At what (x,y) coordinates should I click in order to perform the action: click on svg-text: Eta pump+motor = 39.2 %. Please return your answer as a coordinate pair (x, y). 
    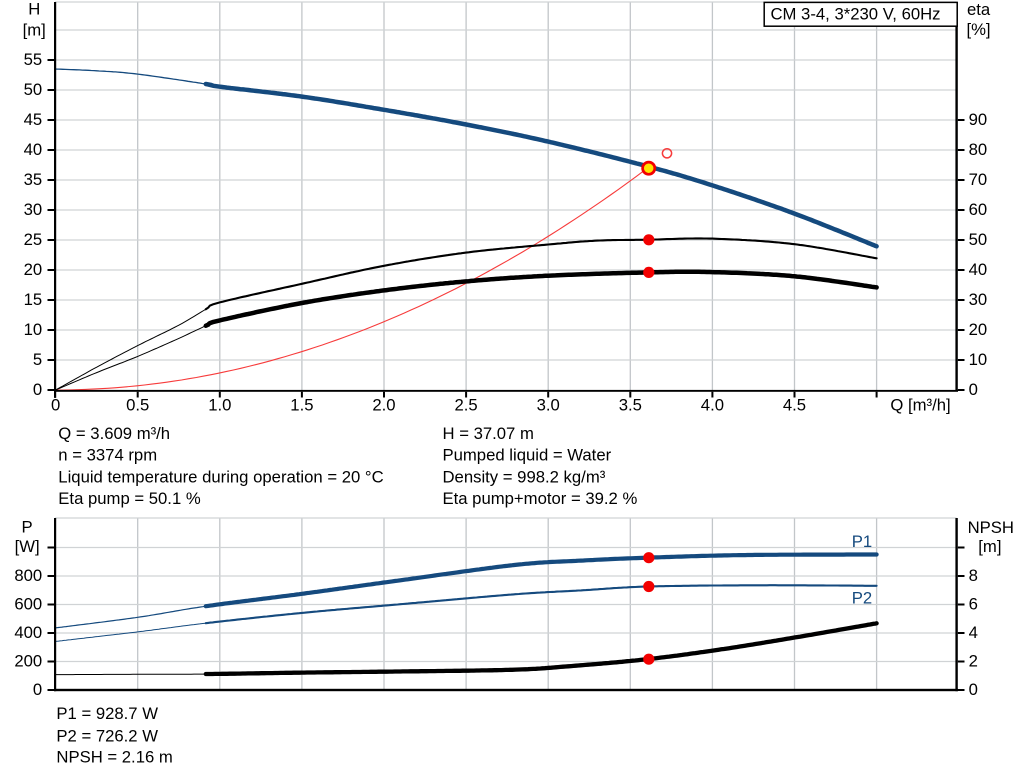
    Looking at the image, I should click on (540, 498).